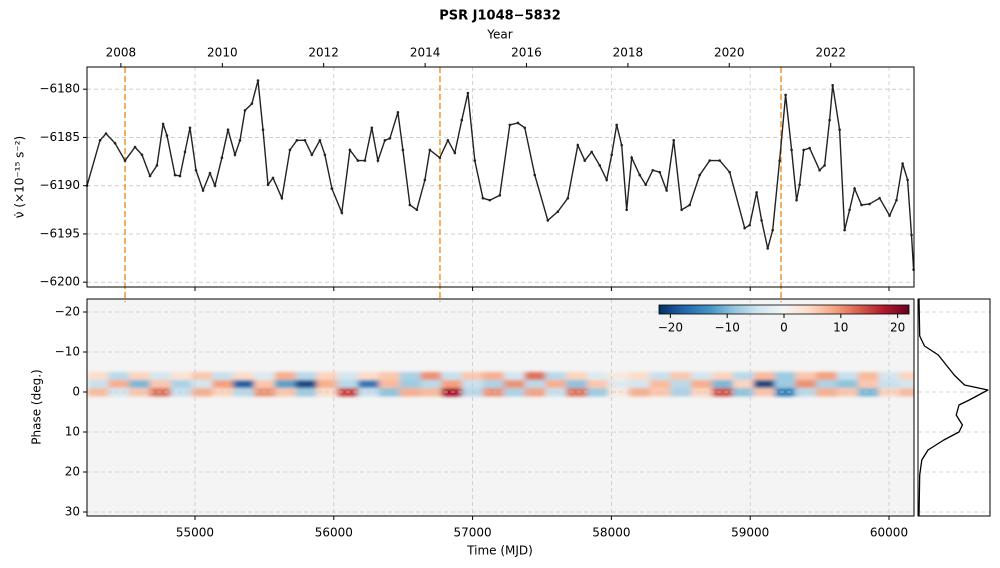 The width and height of the screenshot is (1000, 568). What do you see at coordinates (76, 392) in the screenshot?
I see `y-tick-label: 0` at bounding box center [76, 392].